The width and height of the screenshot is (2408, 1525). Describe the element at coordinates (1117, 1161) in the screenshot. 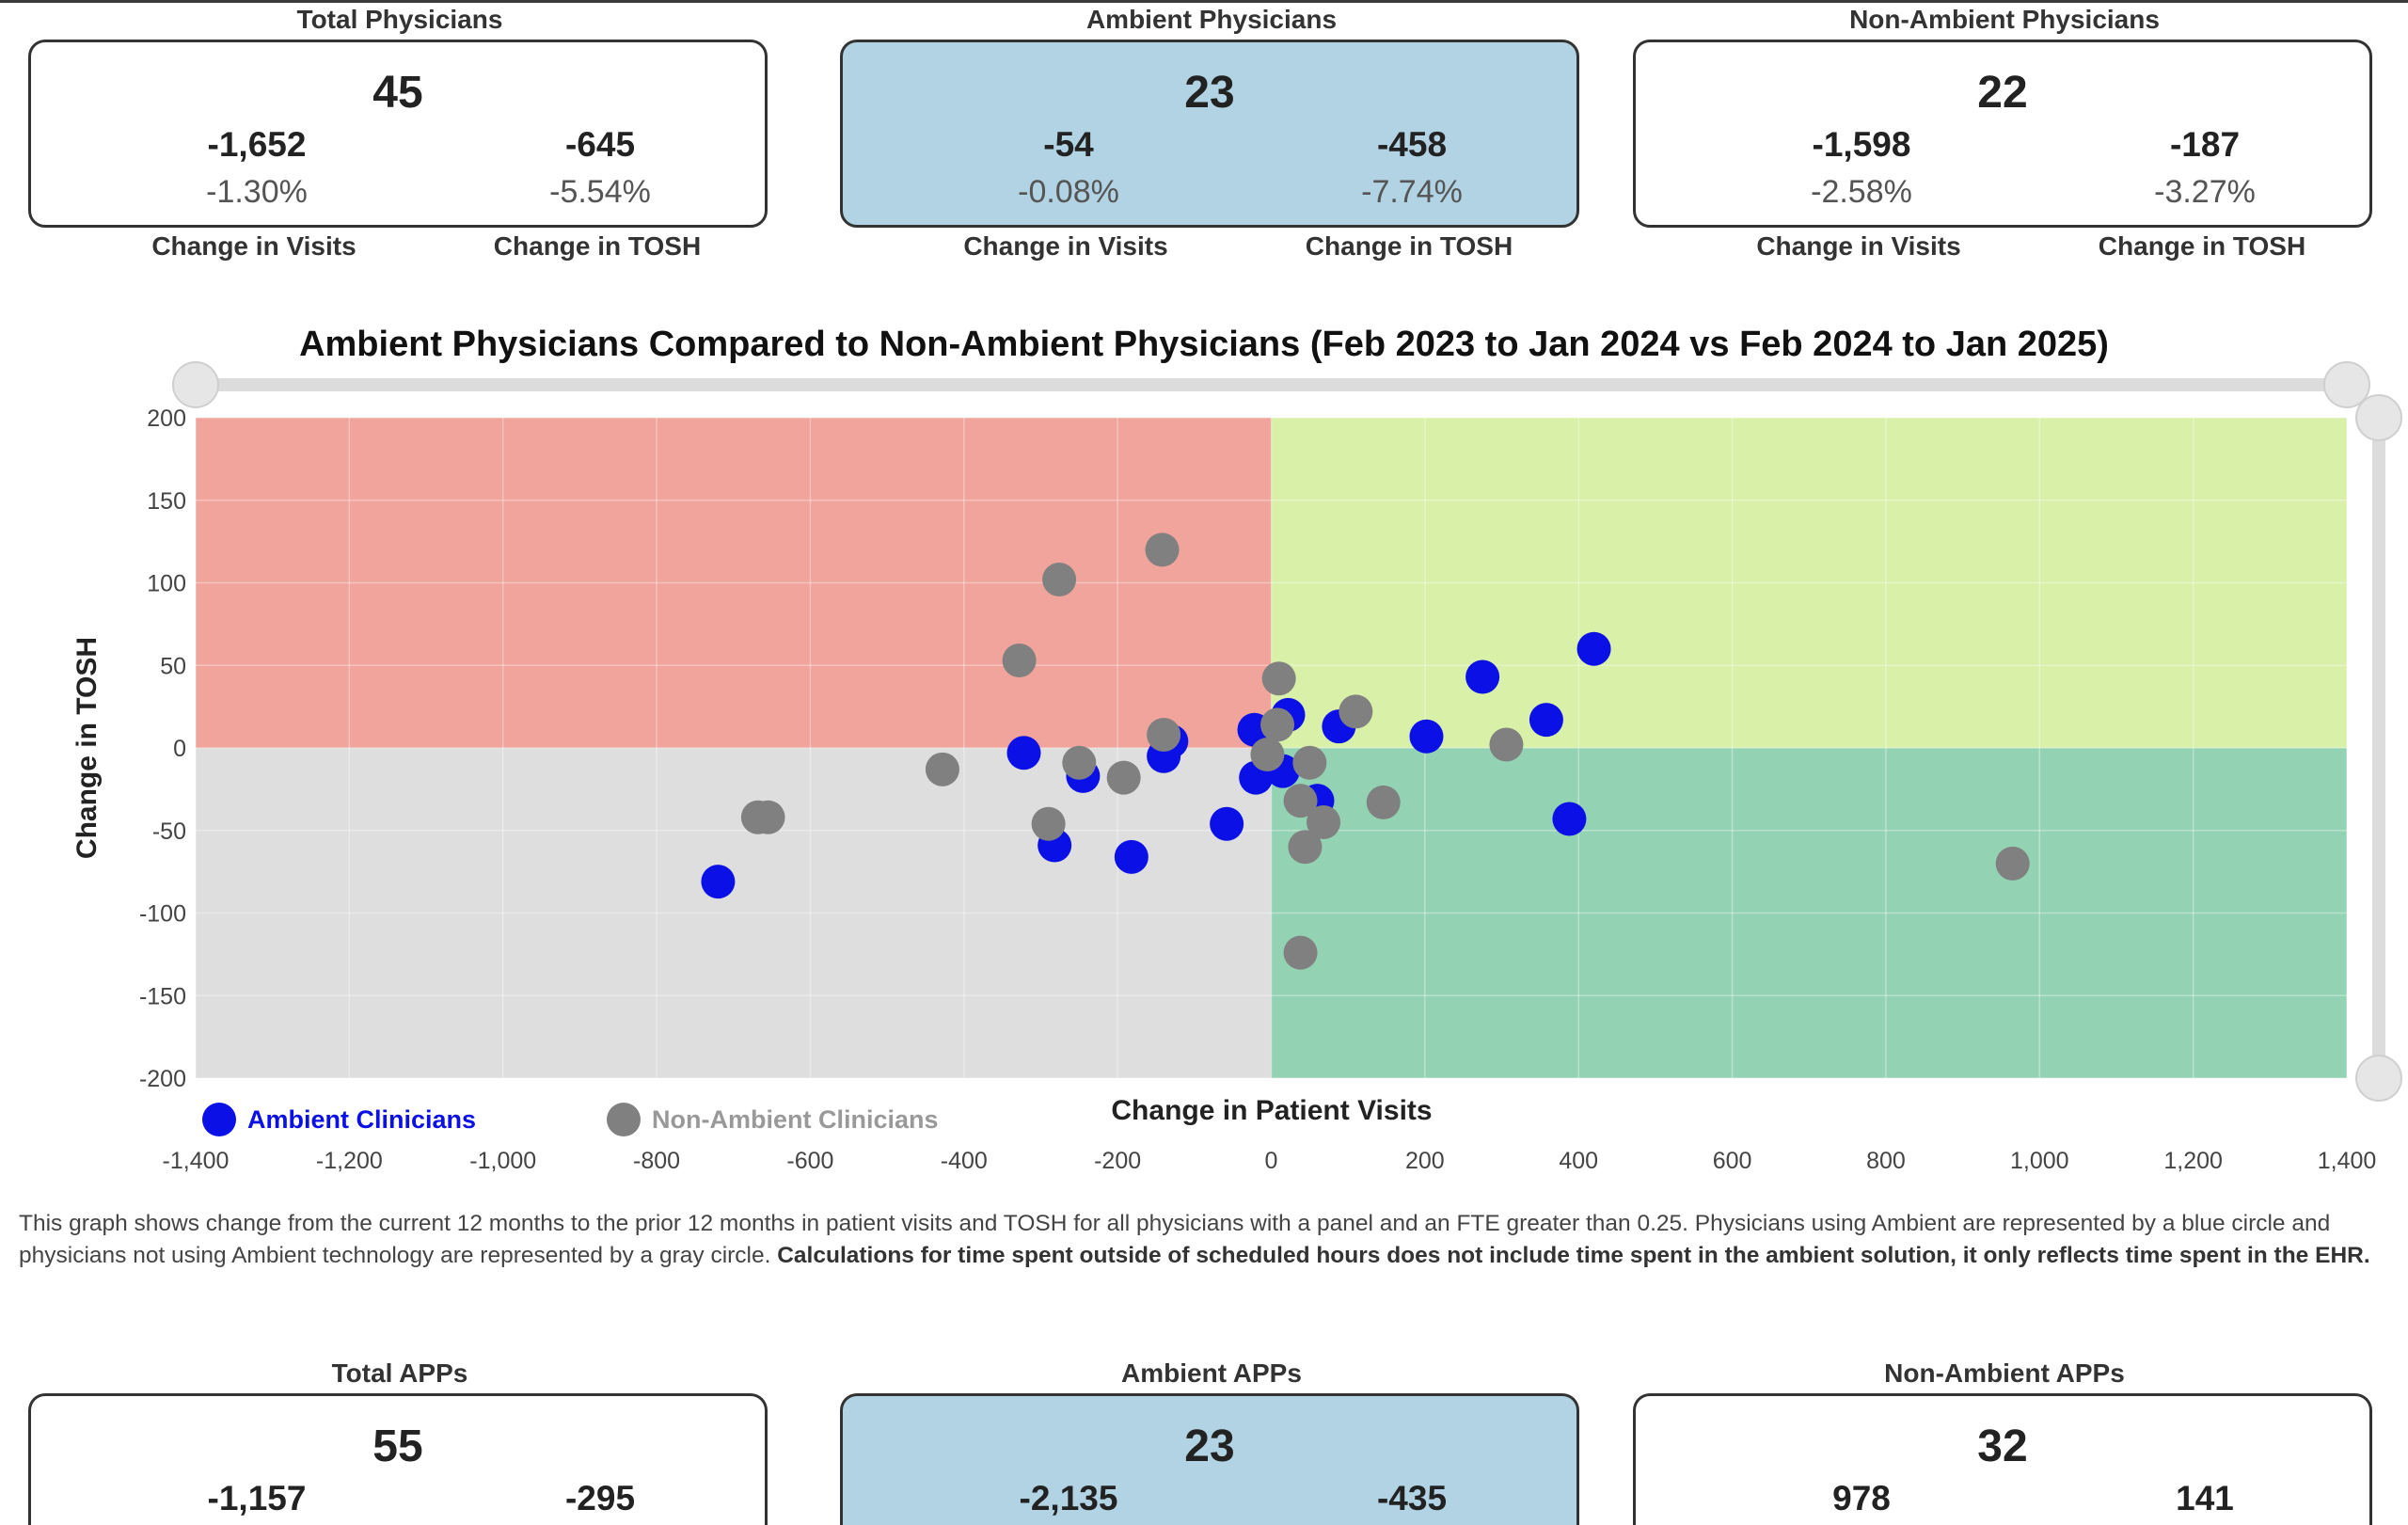

I see `x-tick-label: -200` at that location.